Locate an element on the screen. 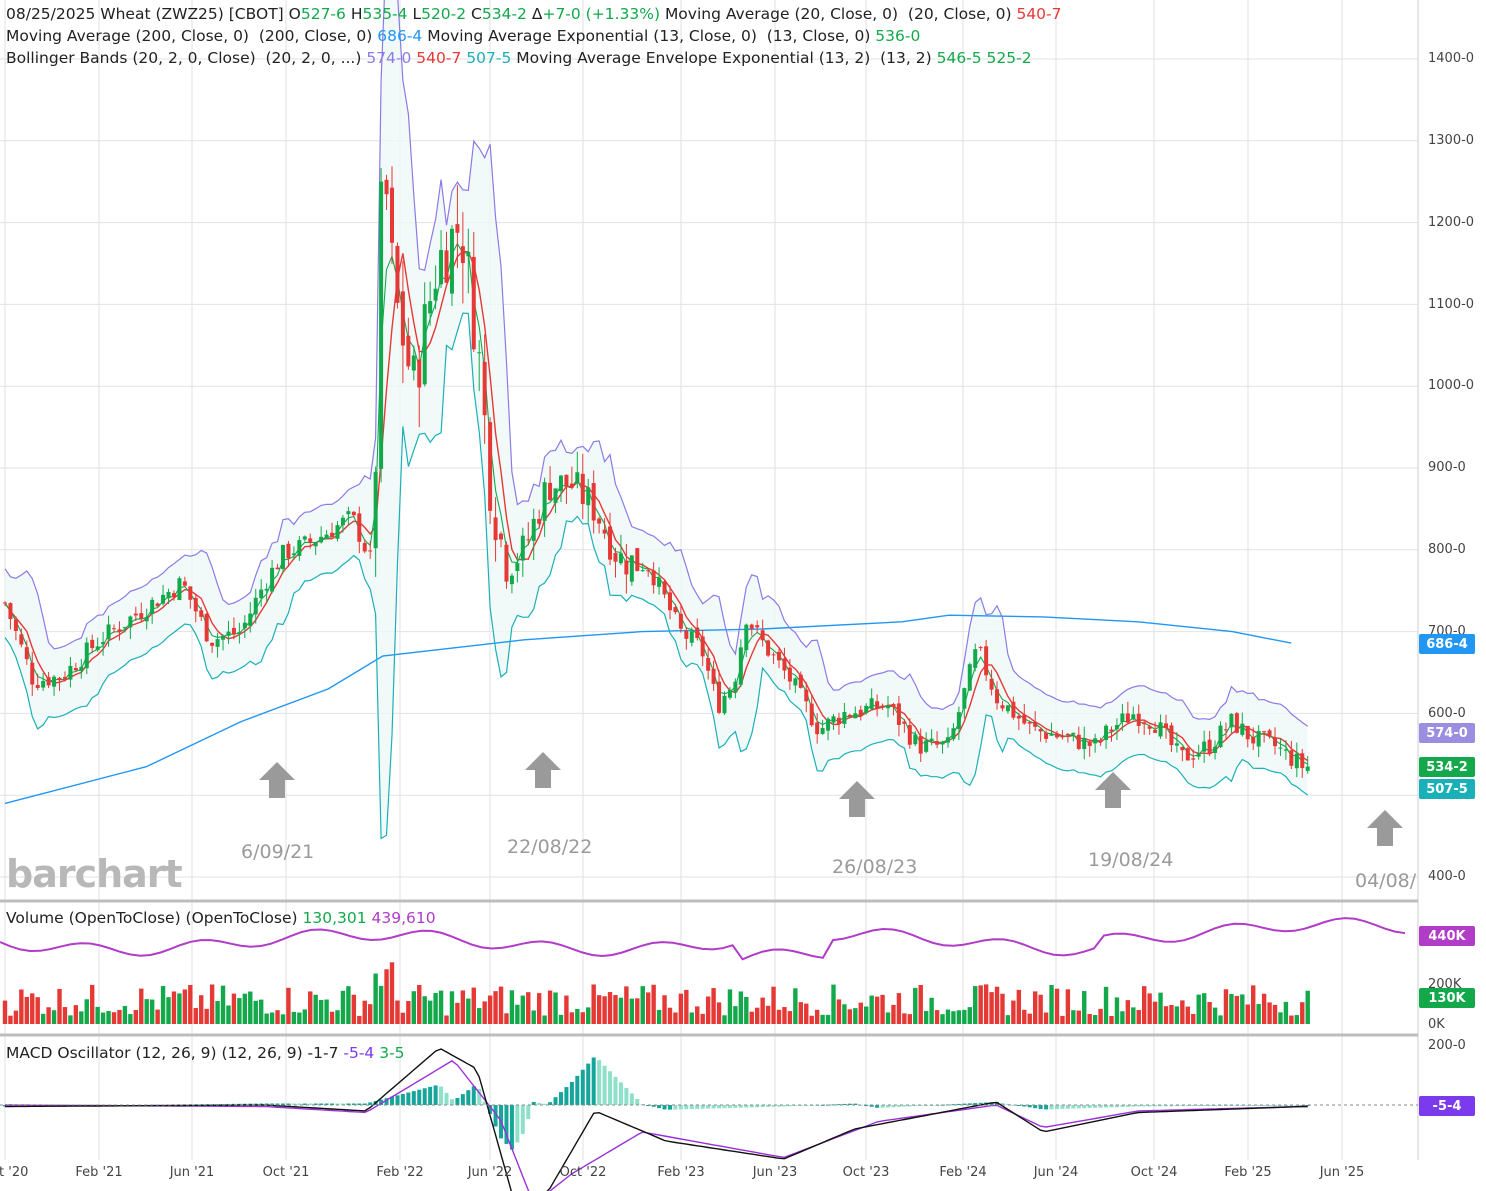  macdlbl-run-1: -5-4 is located at coordinates (361, 1053).